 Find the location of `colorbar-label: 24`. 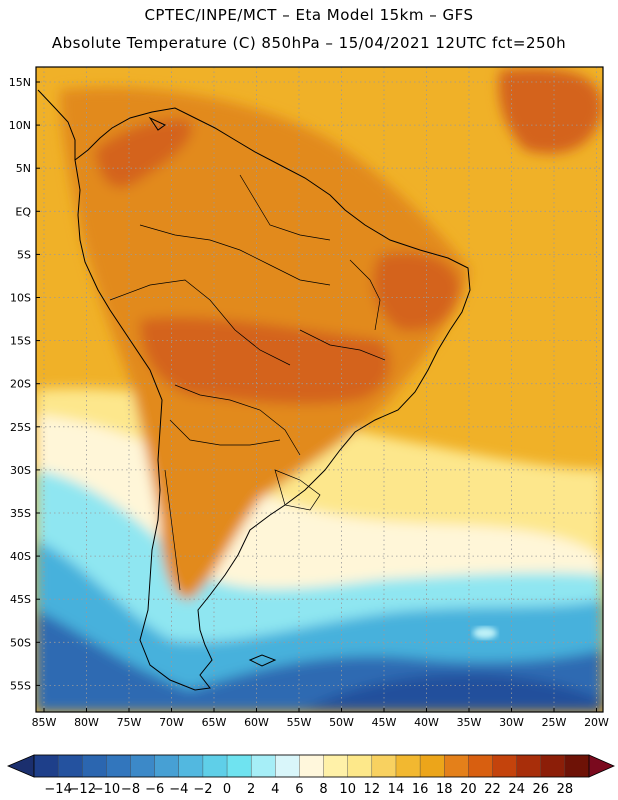

colorbar-label: 24 is located at coordinates (516, 789).